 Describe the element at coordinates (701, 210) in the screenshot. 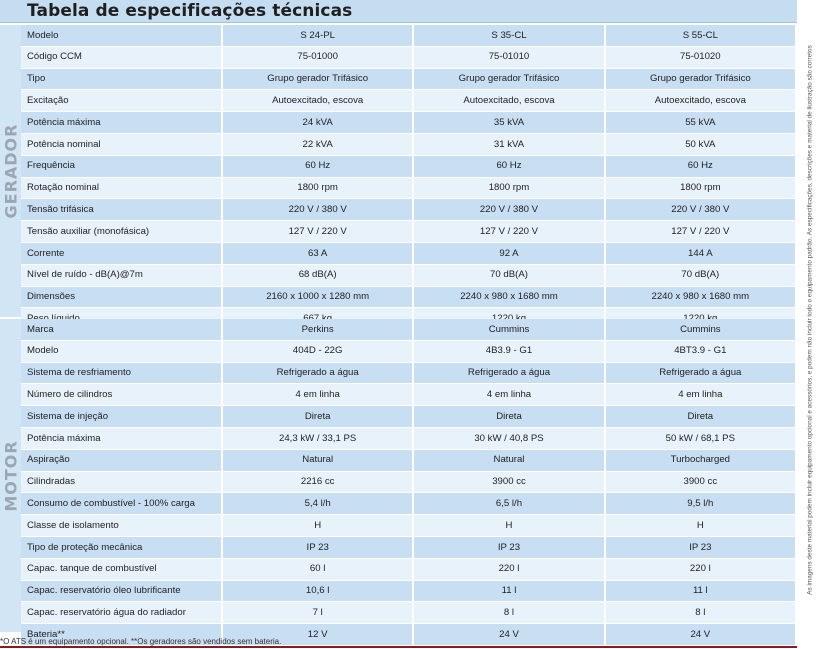

I see `spec-value-col3: 220 V / 380 V` at that location.